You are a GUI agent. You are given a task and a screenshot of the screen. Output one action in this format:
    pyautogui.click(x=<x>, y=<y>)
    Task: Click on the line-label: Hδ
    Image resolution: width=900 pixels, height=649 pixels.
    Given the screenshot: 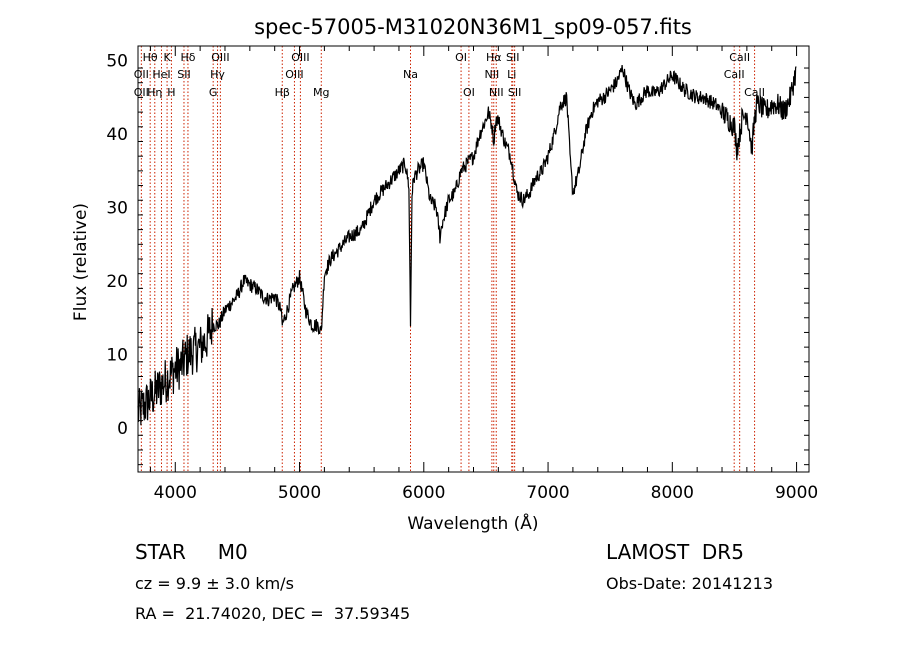 What is the action you would take?
    pyautogui.click(x=187, y=57)
    